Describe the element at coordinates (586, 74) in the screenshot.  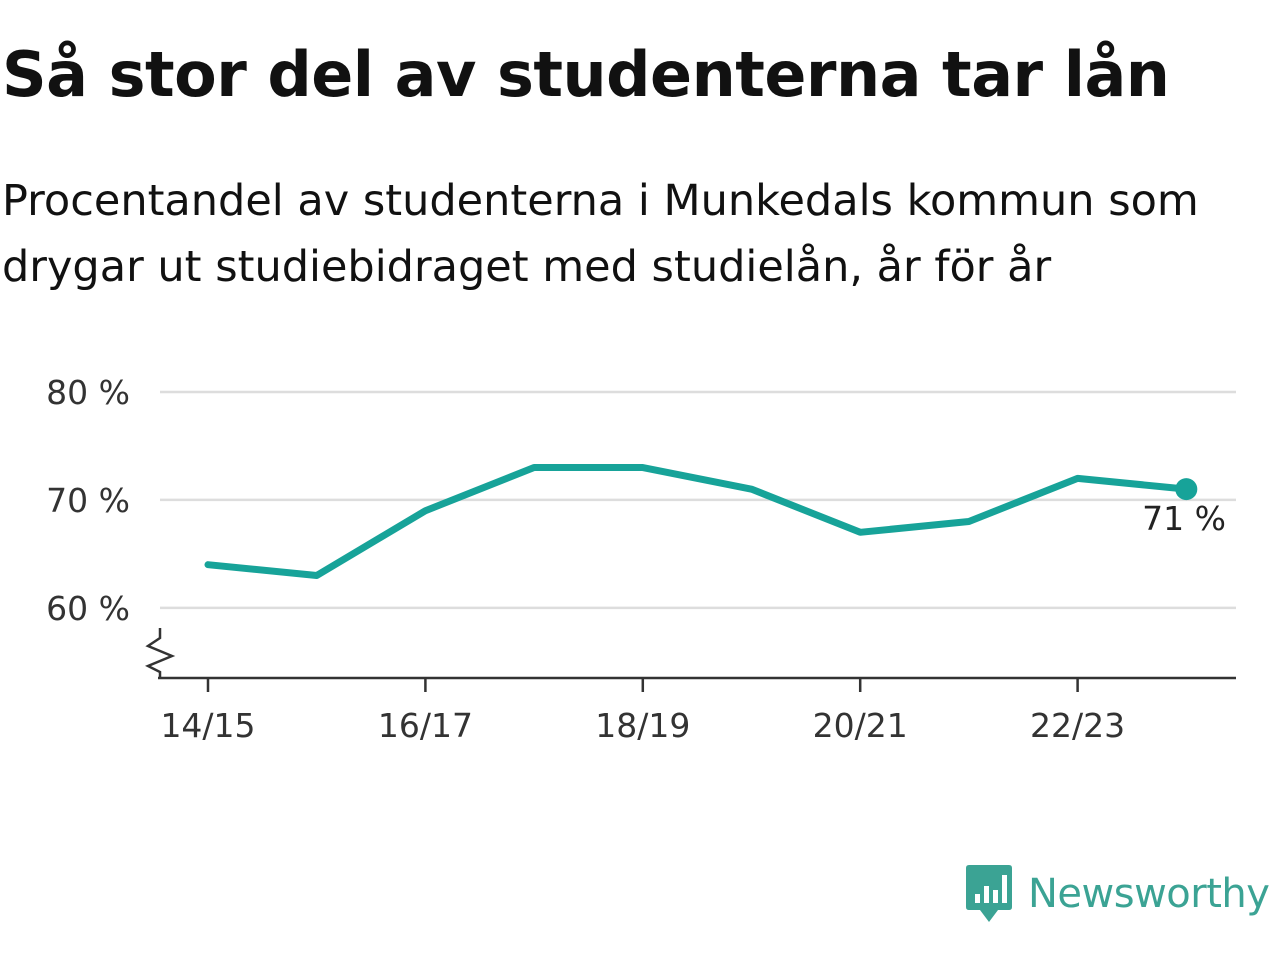
I see `chart-title: Så stor del av studenterna tar lån` at that location.